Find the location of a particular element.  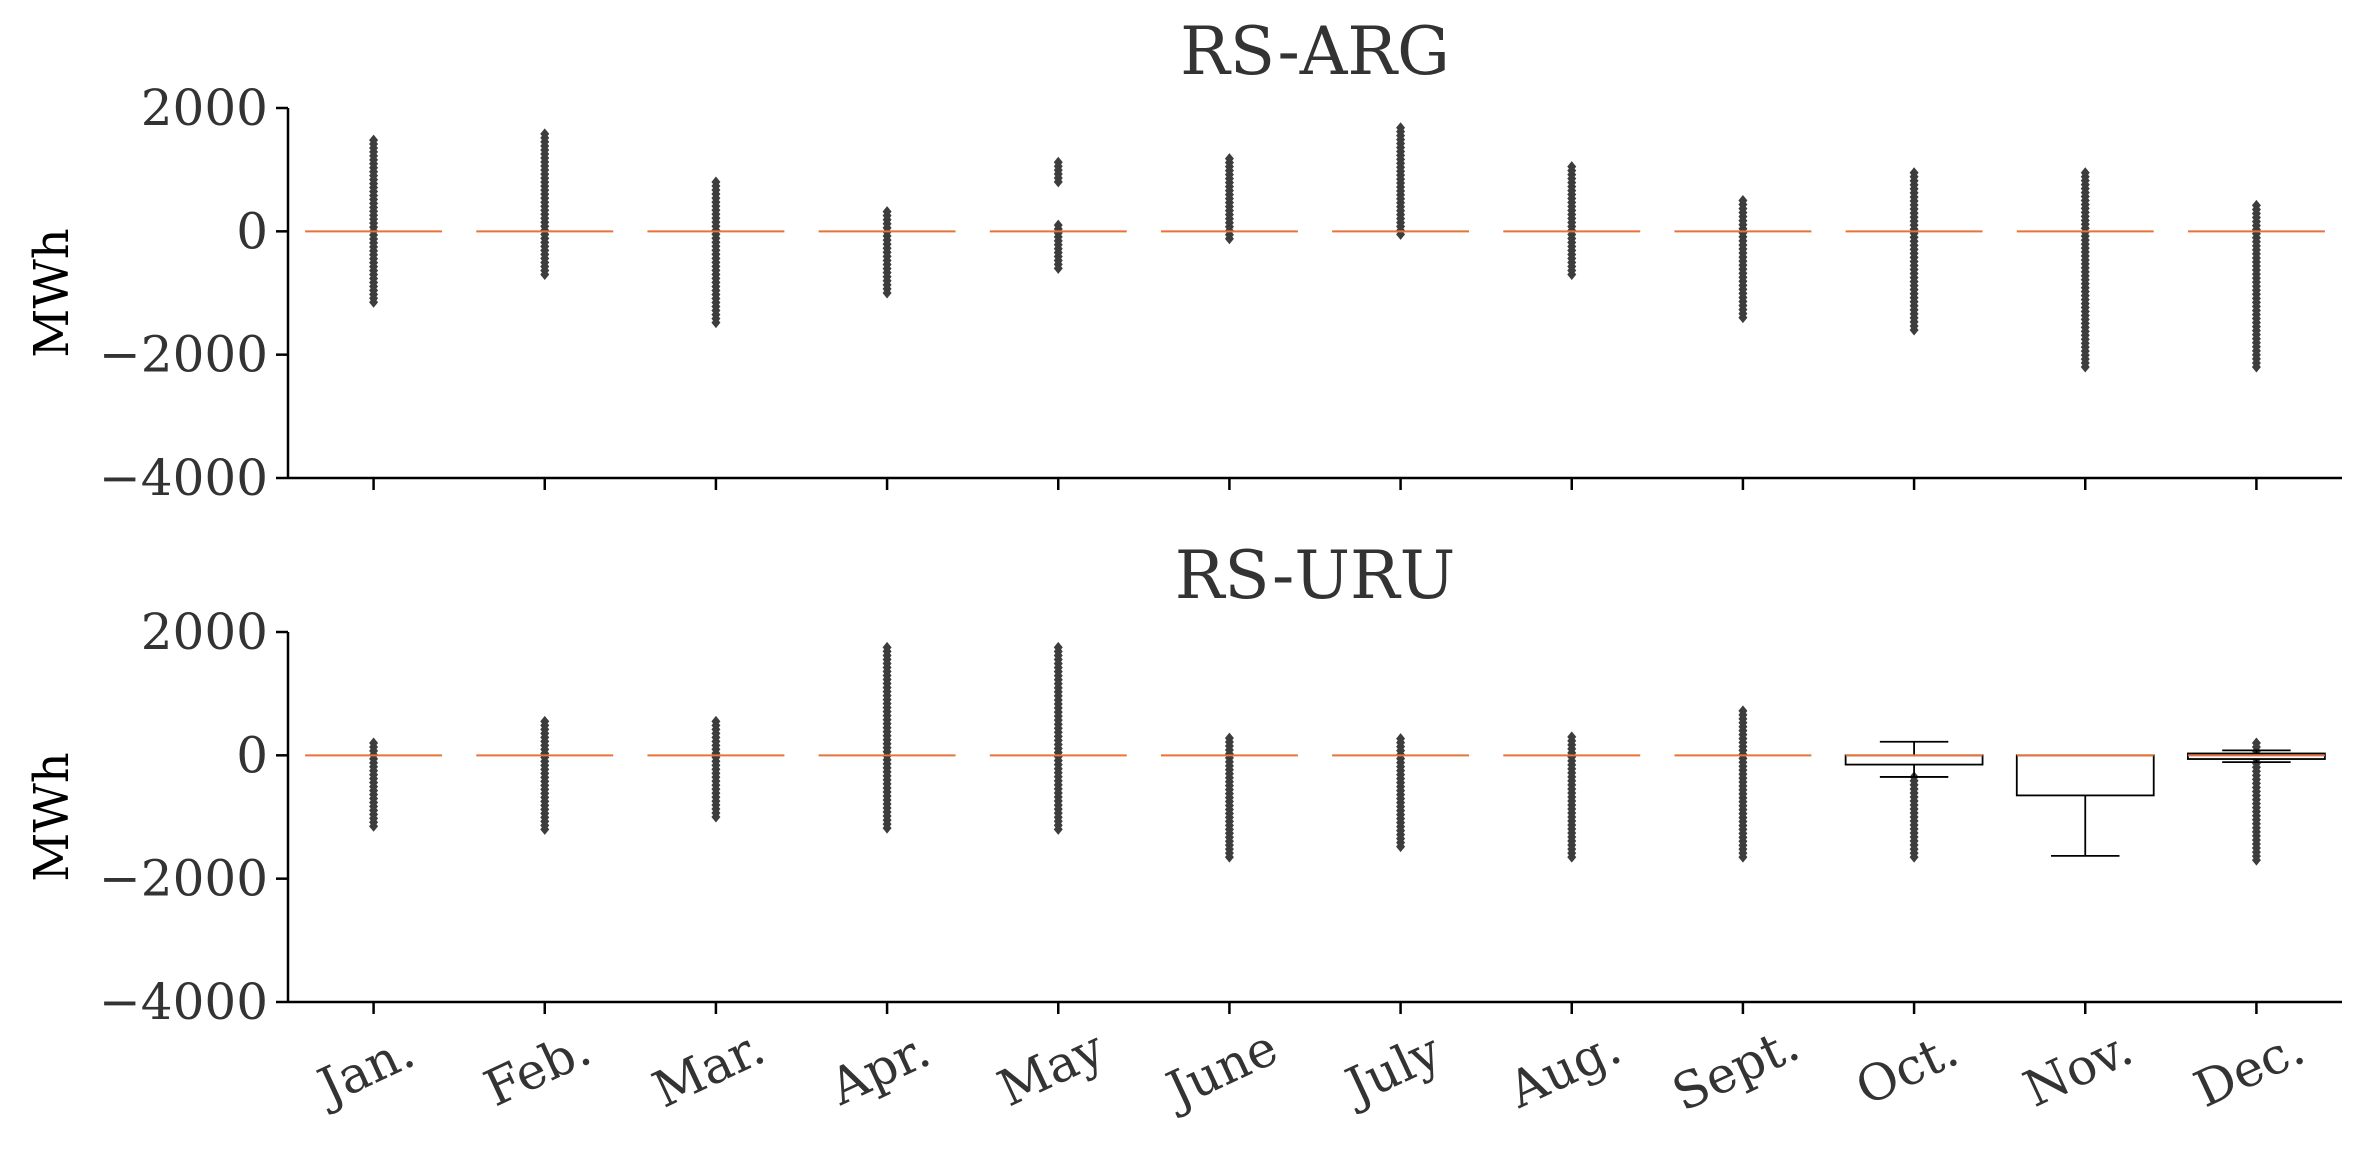

chart-title: RS-URU is located at coordinates (1315, 575).